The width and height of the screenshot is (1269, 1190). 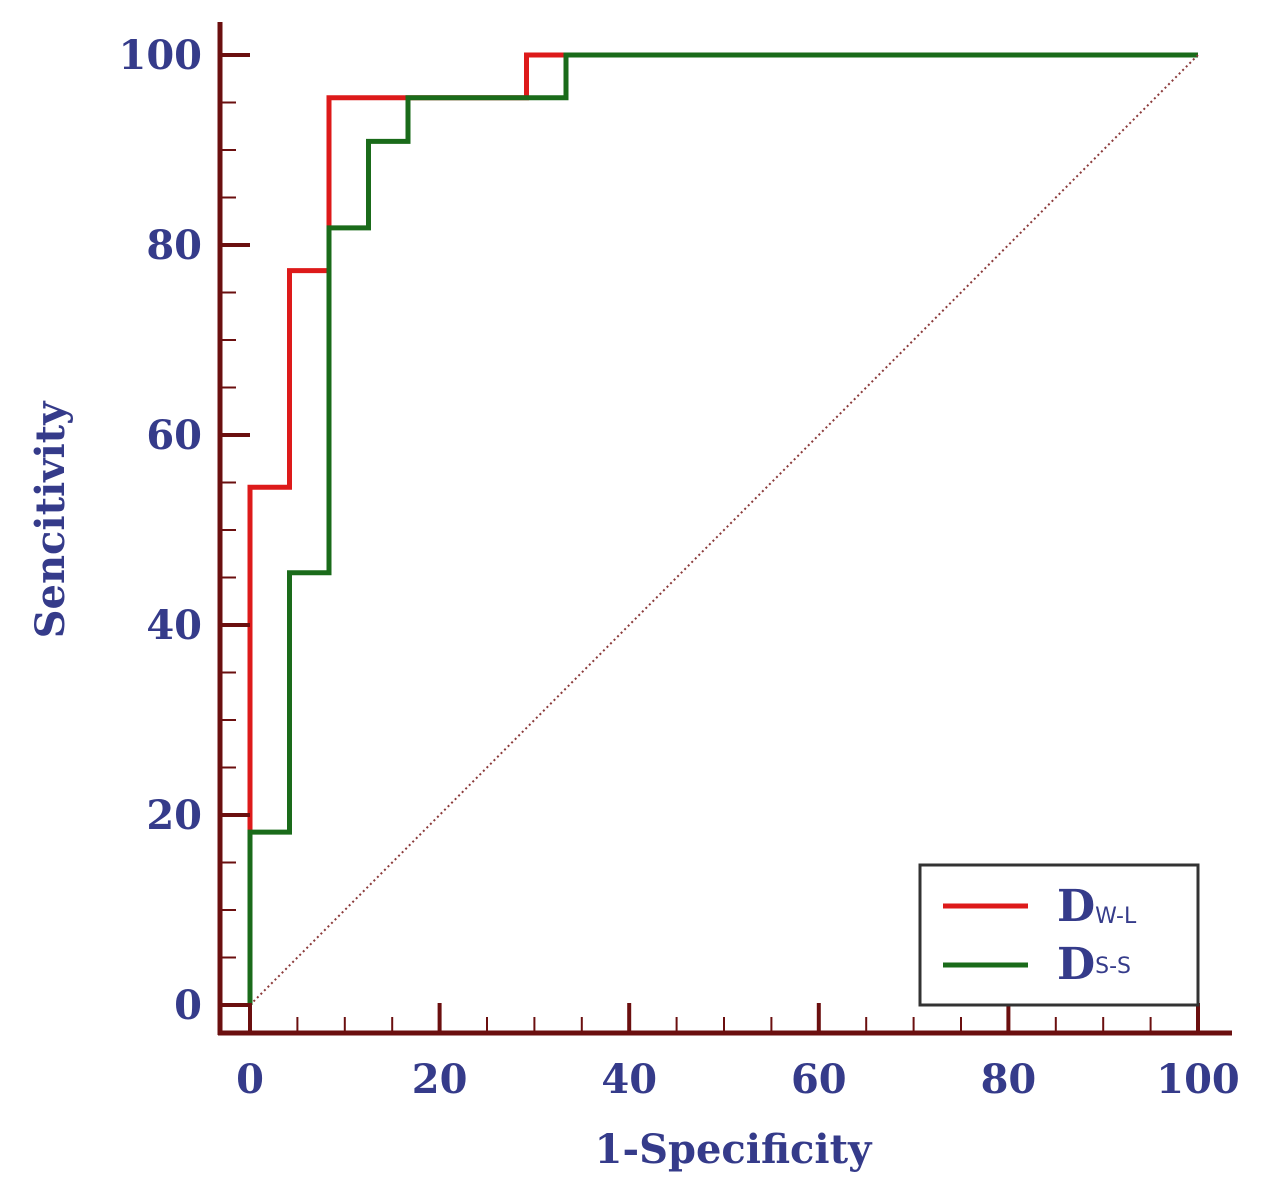 I want to click on legend: DW-L DS-S, so click(x=1059, y=935).